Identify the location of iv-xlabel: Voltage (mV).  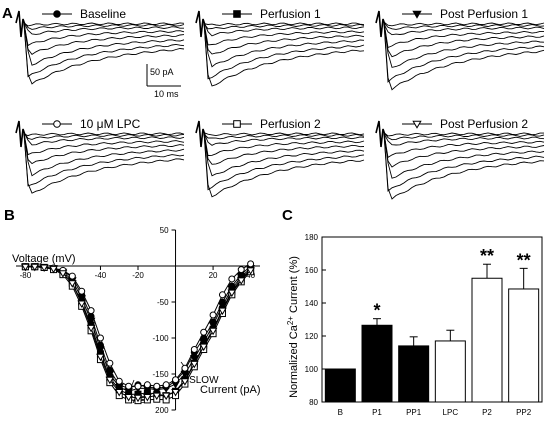
(44, 259).